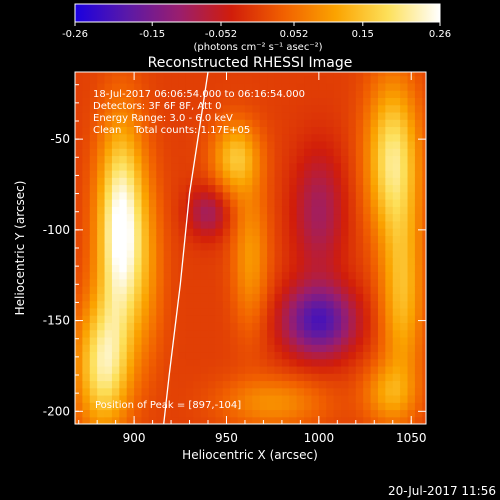 The width and height of the screenshot is (500, 500). What do you see at coordinates (226, 438) in the screenshot?
I see `x-tick-label: 950` at bounding box center [226, 438].